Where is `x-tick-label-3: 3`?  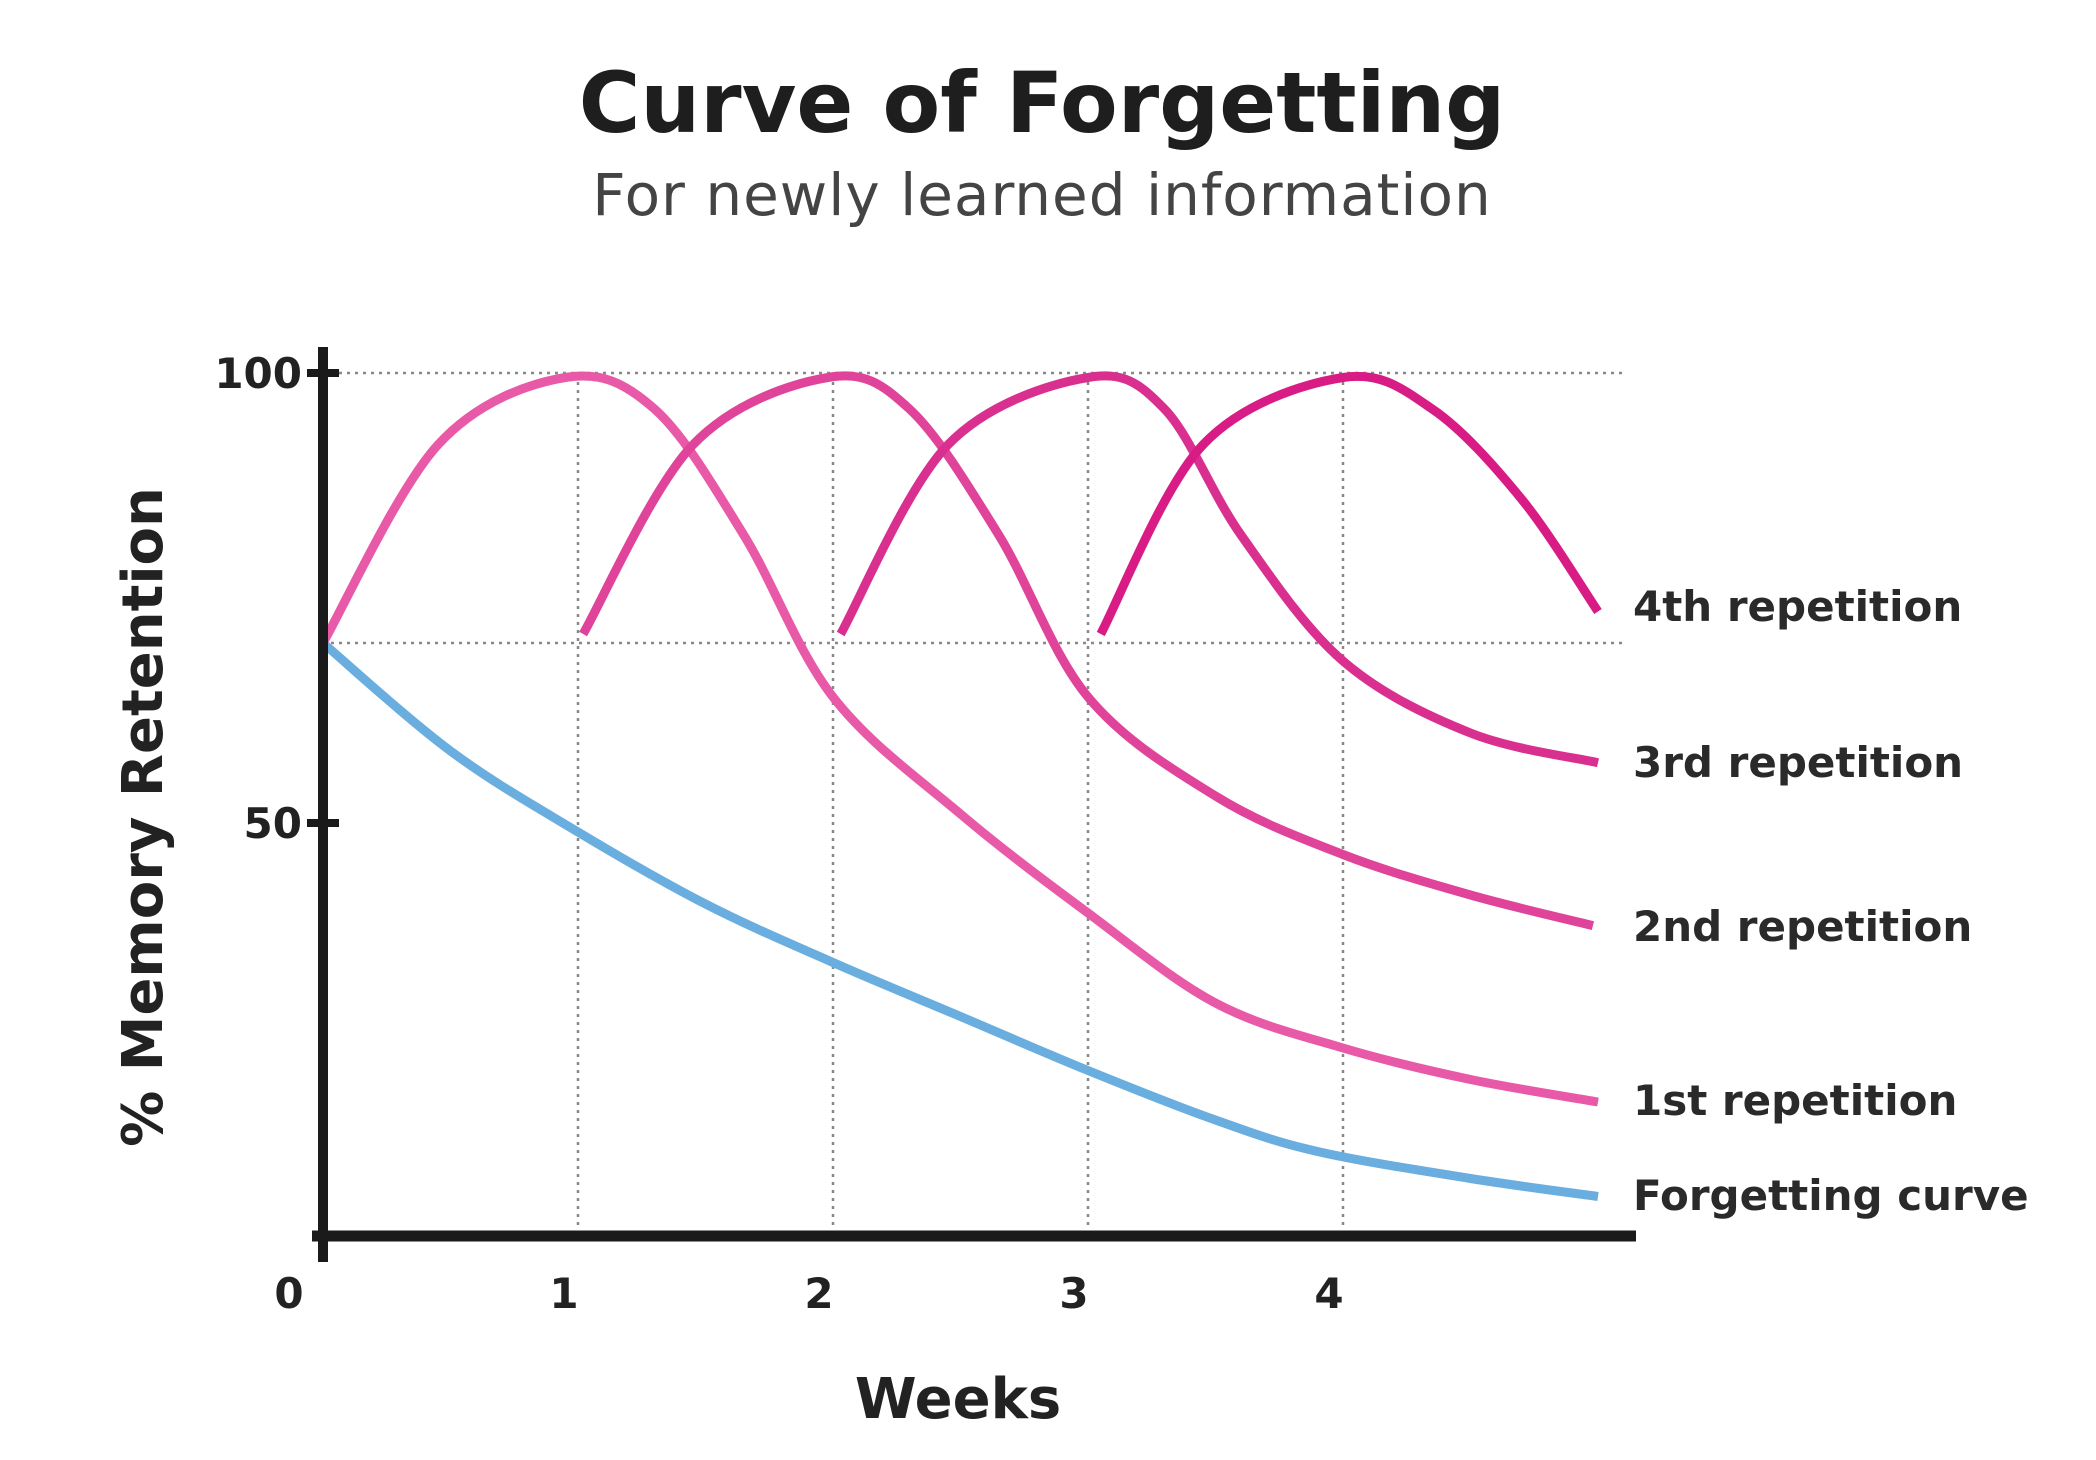 x-tick-label-3: 3 is located at coordinates (1073, 1293).